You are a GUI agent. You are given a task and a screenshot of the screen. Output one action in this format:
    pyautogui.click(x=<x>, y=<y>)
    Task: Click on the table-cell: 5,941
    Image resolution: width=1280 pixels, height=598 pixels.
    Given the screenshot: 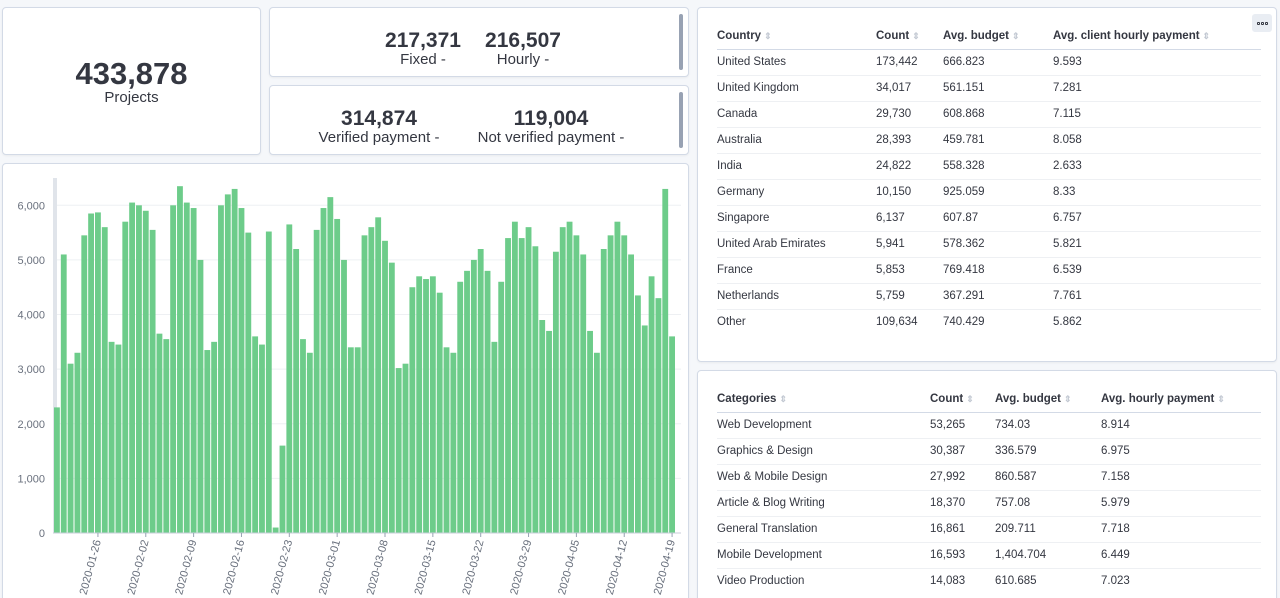 What is the action you would take?
    pyautogui.click(x=909, y=244)
    